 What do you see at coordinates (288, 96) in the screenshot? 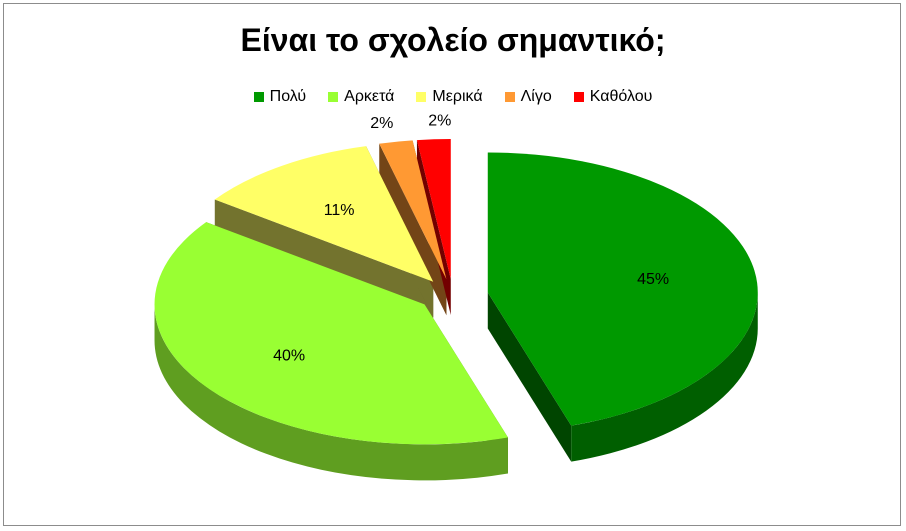
I see `legend-label-poly: Πολύ` at bounding box center [288, 96].